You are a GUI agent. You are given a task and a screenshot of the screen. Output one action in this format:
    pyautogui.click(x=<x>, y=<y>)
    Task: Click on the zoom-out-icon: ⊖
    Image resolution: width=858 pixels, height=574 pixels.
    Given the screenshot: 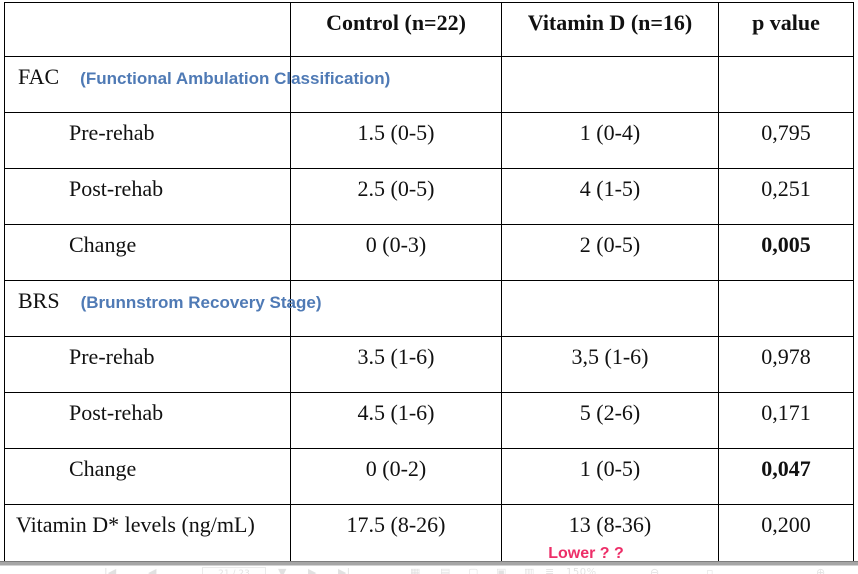 What is the action you would take?
    pyautogui.click(x=655, y=570)
    